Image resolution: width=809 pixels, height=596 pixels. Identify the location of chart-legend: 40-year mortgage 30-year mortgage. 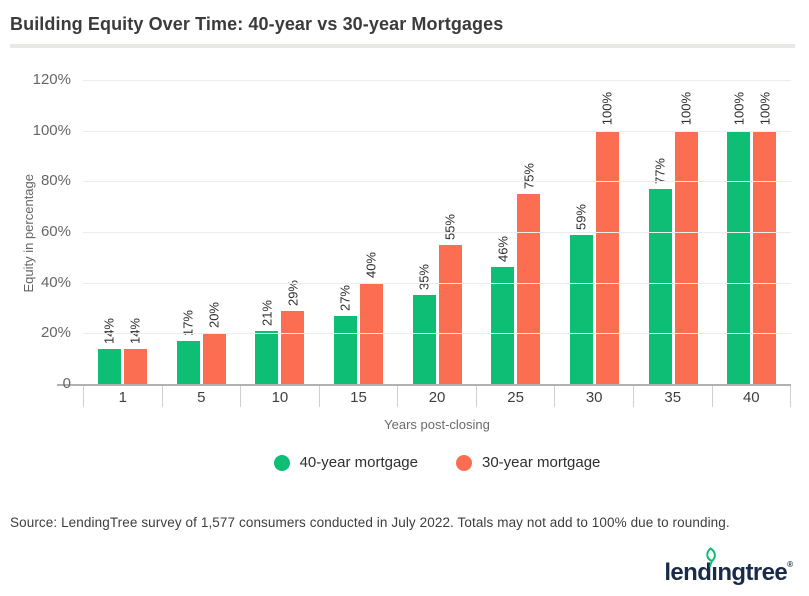
(437, 462).